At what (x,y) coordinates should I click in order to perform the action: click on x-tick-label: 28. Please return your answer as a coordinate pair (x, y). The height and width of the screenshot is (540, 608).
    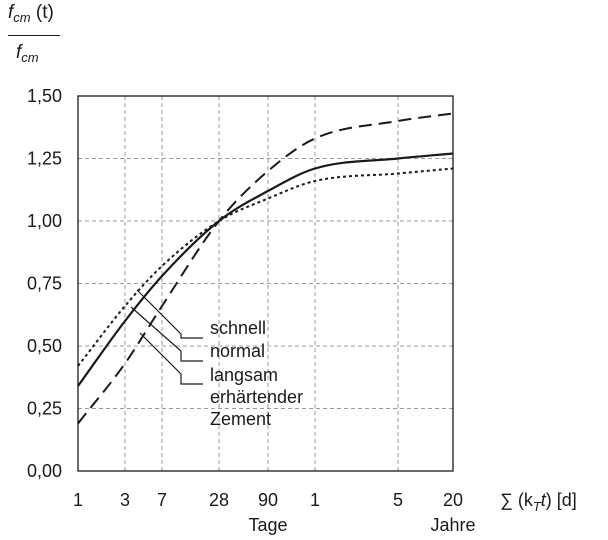
    Looking at the image, I should click on (219, 500).